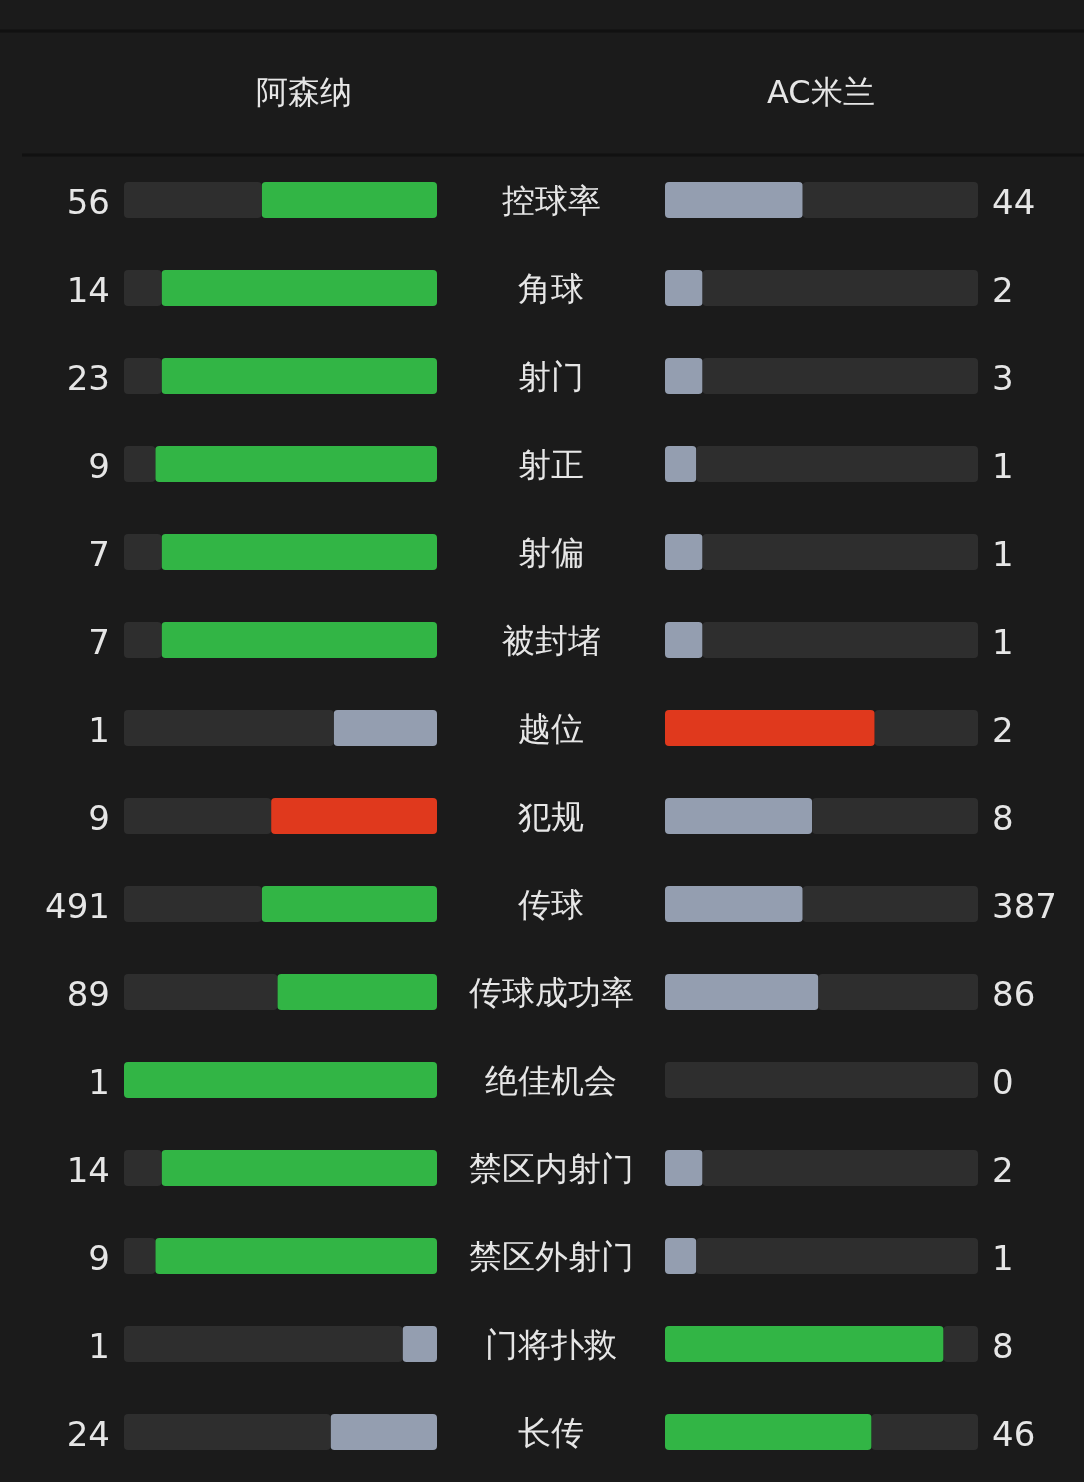  Describe the element at coordinates (88, 994) in the screenshot. I see `text: 89` at that location.